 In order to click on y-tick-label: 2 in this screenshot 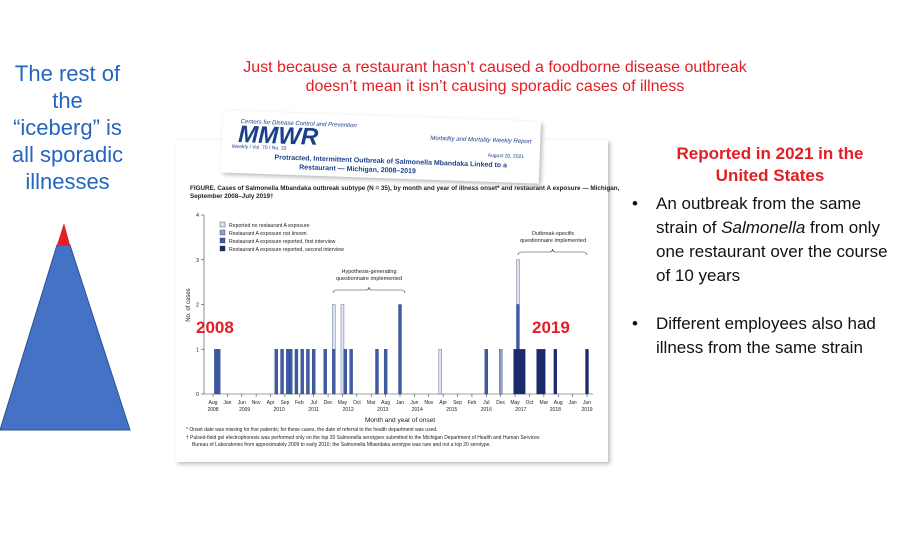, I will do `click(197, 306)`.